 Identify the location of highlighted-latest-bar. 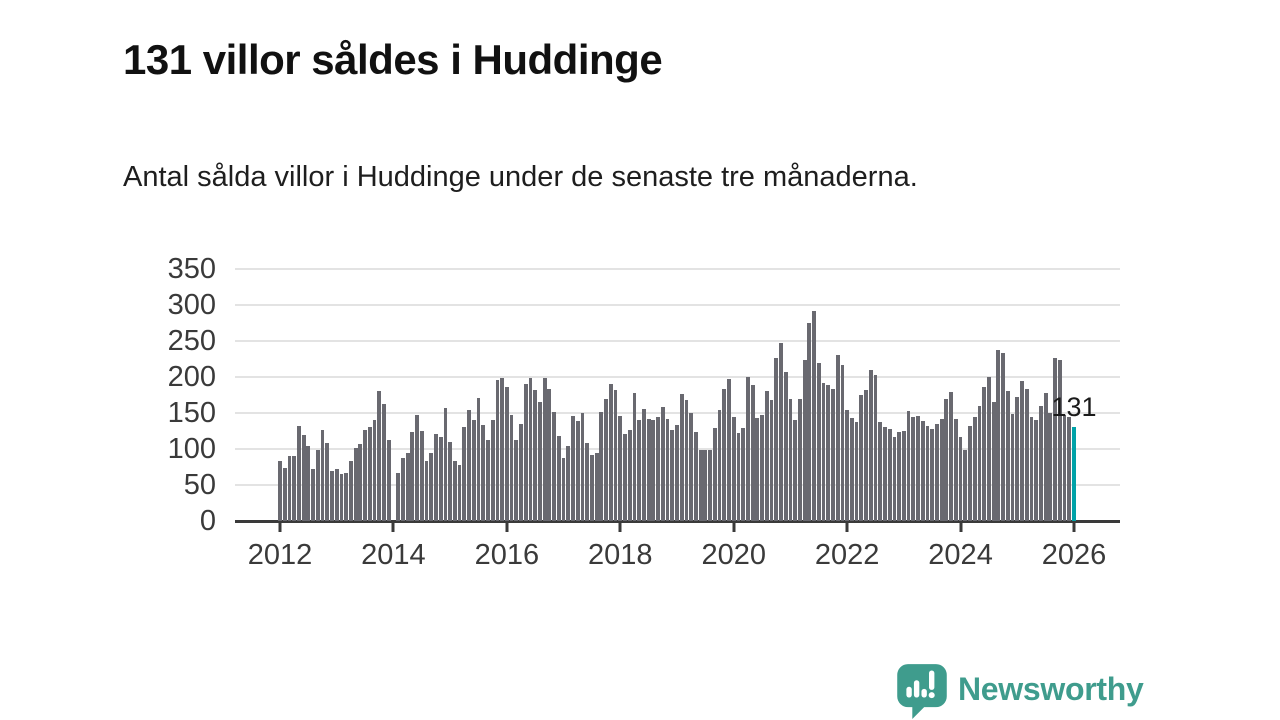
(1074, 473).